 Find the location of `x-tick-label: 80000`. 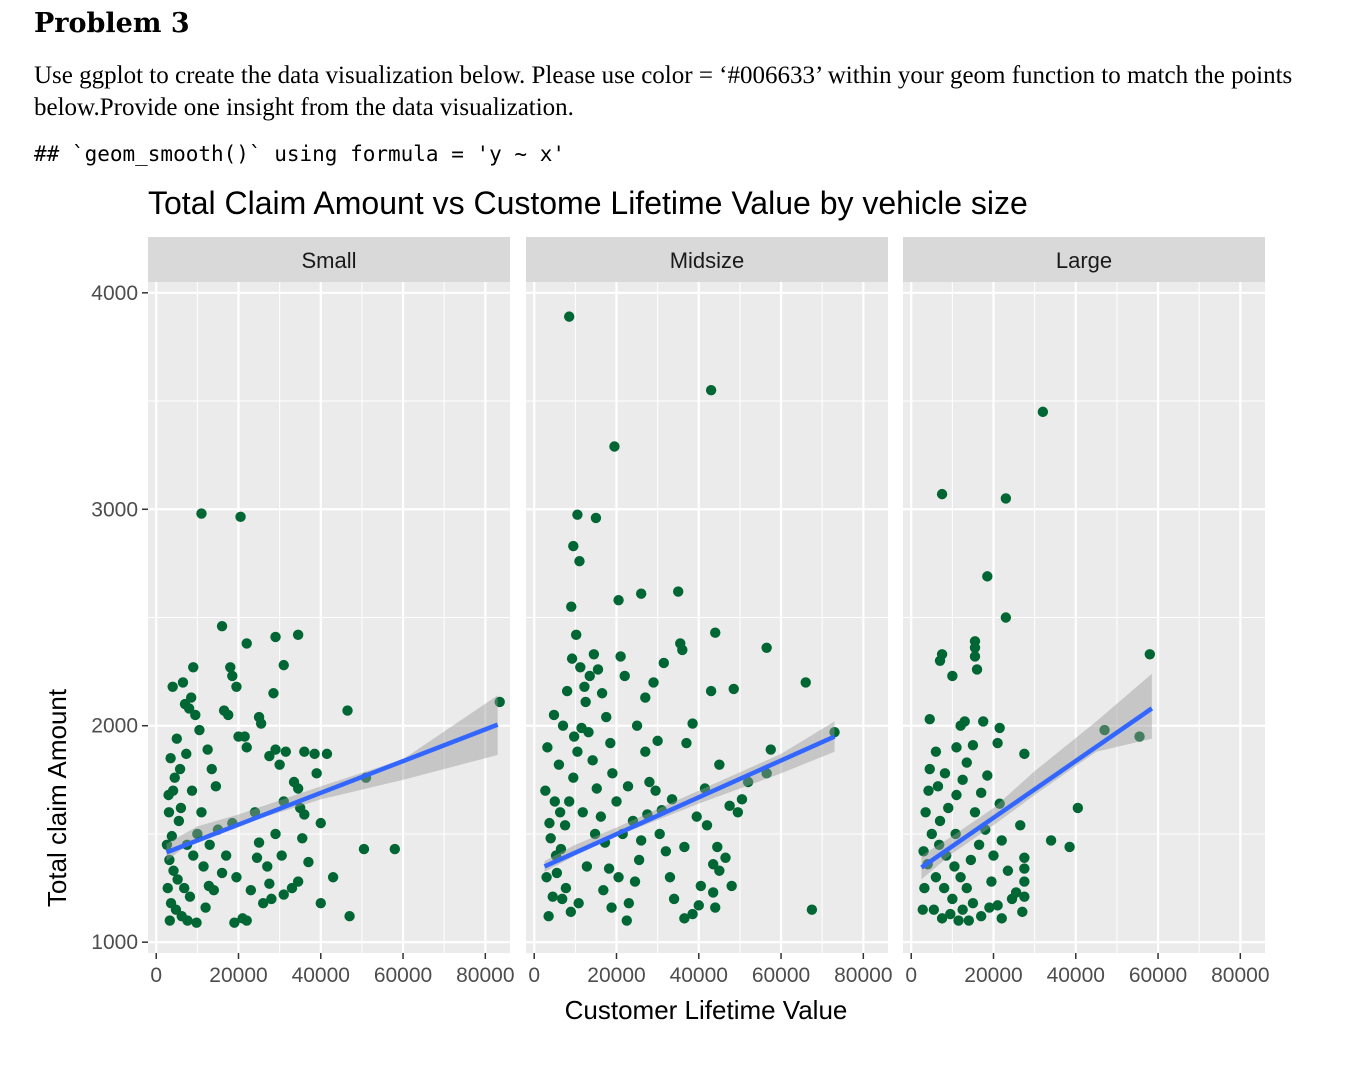

x-tick-label: 80000 is located at coordinates (863, 975).